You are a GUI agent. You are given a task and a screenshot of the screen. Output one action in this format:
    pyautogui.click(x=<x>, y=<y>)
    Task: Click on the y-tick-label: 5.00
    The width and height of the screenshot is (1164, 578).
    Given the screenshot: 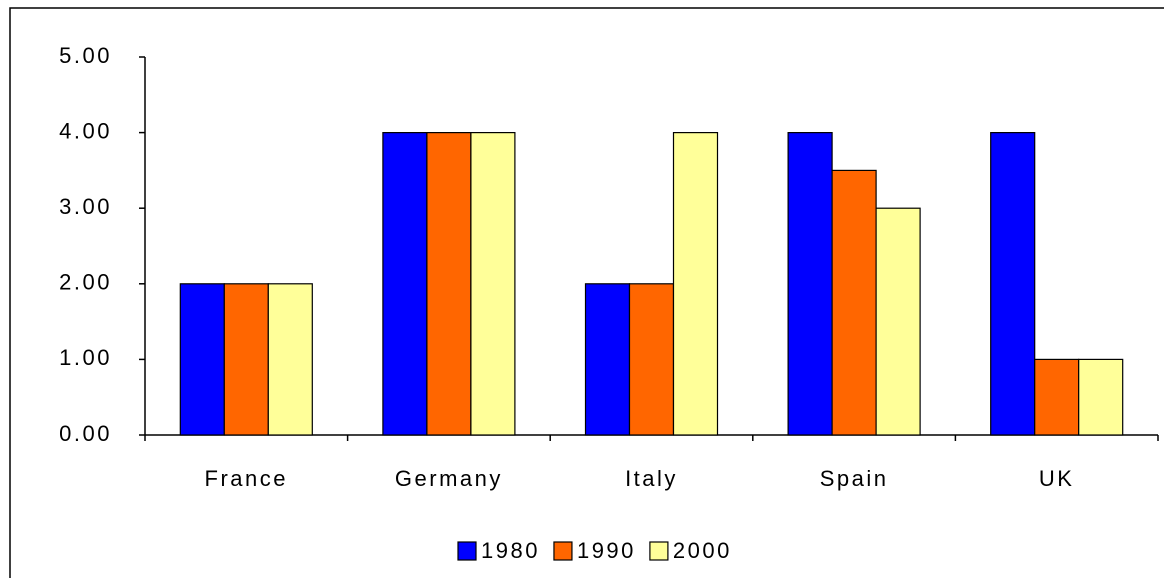 What is the action you would take?
    pyautogui.click(x=85, y=55)
    